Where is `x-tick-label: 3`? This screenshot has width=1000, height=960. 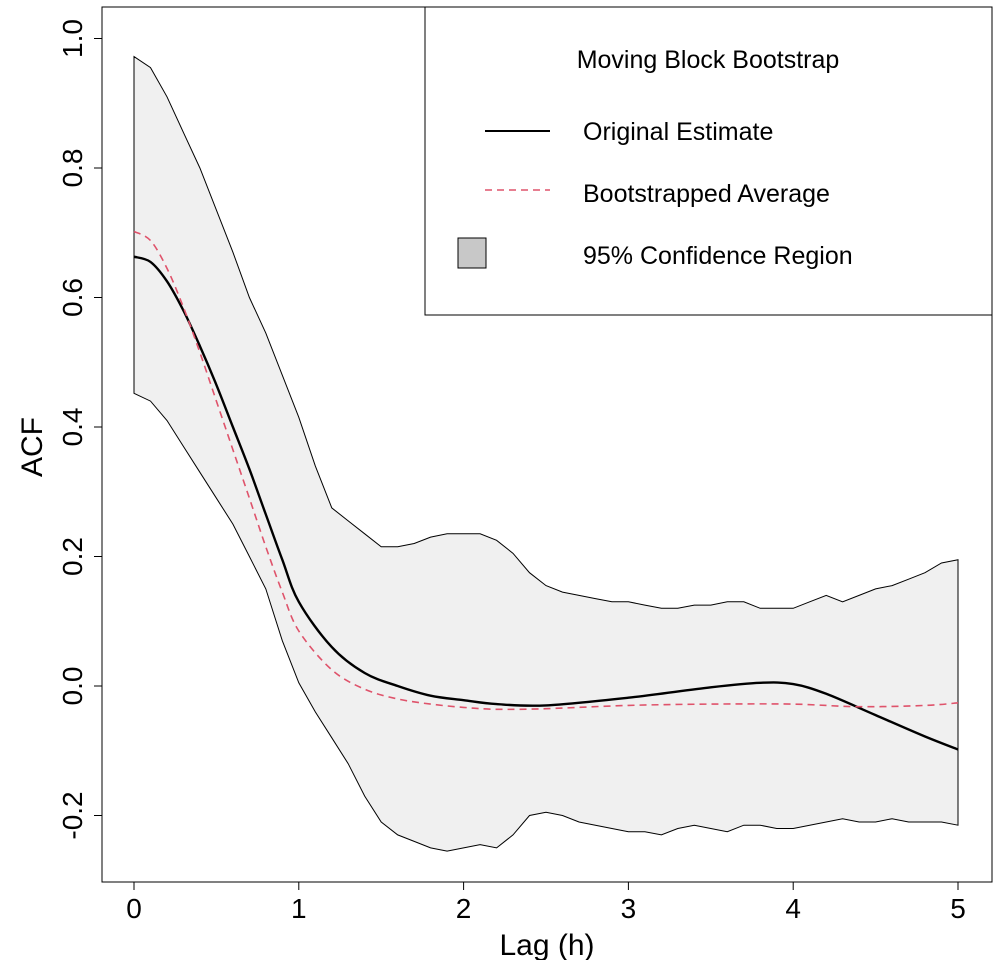
x-tick-label: 3 is located at coordinates (629, 908).